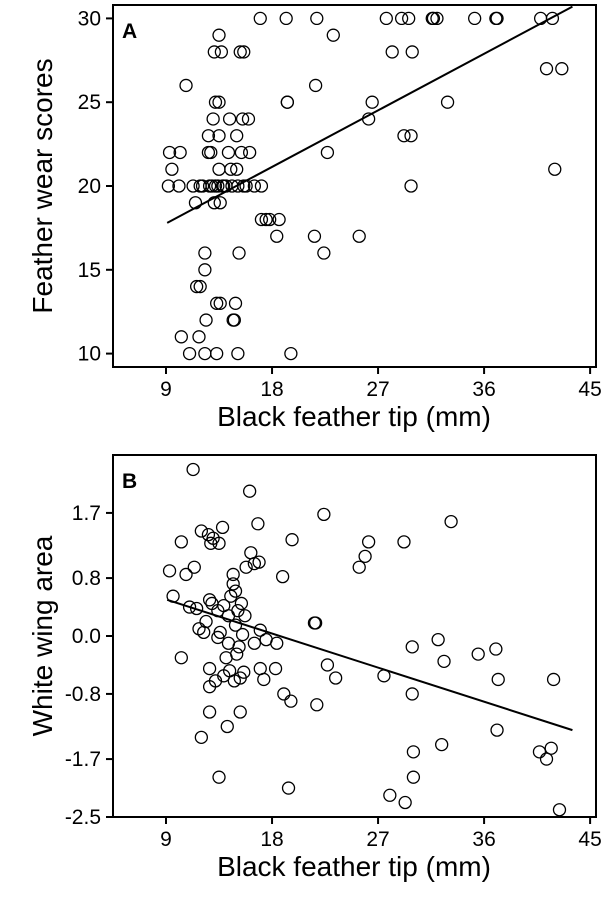 The height and width of the screenshot is (900, 603). Describe the element at coordinates (42, 635) in the screenshot. I see `y-axis-title: White wing area` at that location.